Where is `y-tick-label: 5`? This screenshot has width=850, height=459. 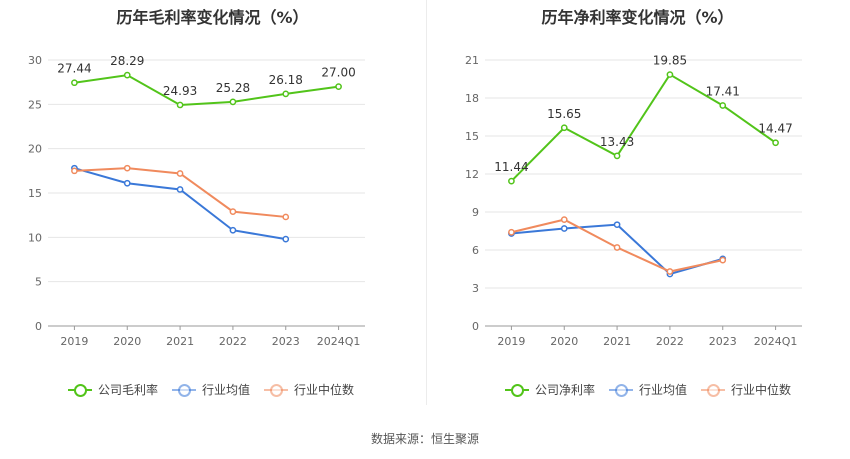 y-tick-label: 5 is located at coordinates (38, 282).